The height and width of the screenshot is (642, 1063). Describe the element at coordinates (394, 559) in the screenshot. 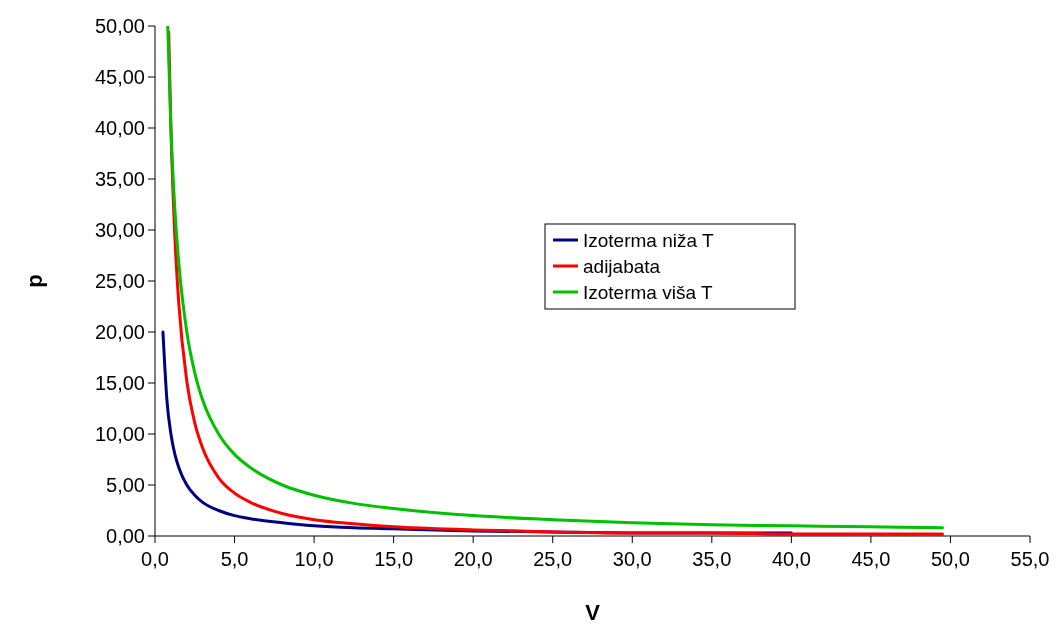

I see `x-tick-label: 15,0` at that location.